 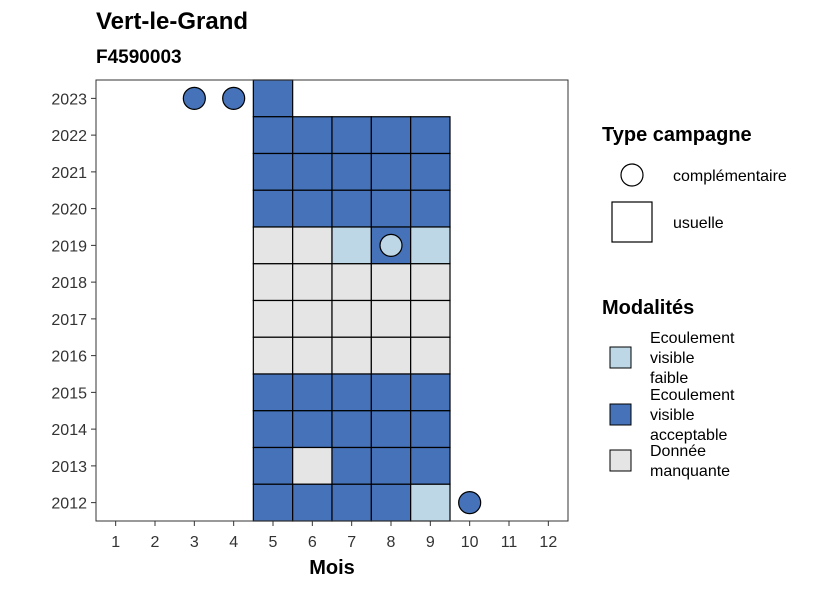 I want to click on tile-2021-7-acceptable, so click(x=351, y=171).